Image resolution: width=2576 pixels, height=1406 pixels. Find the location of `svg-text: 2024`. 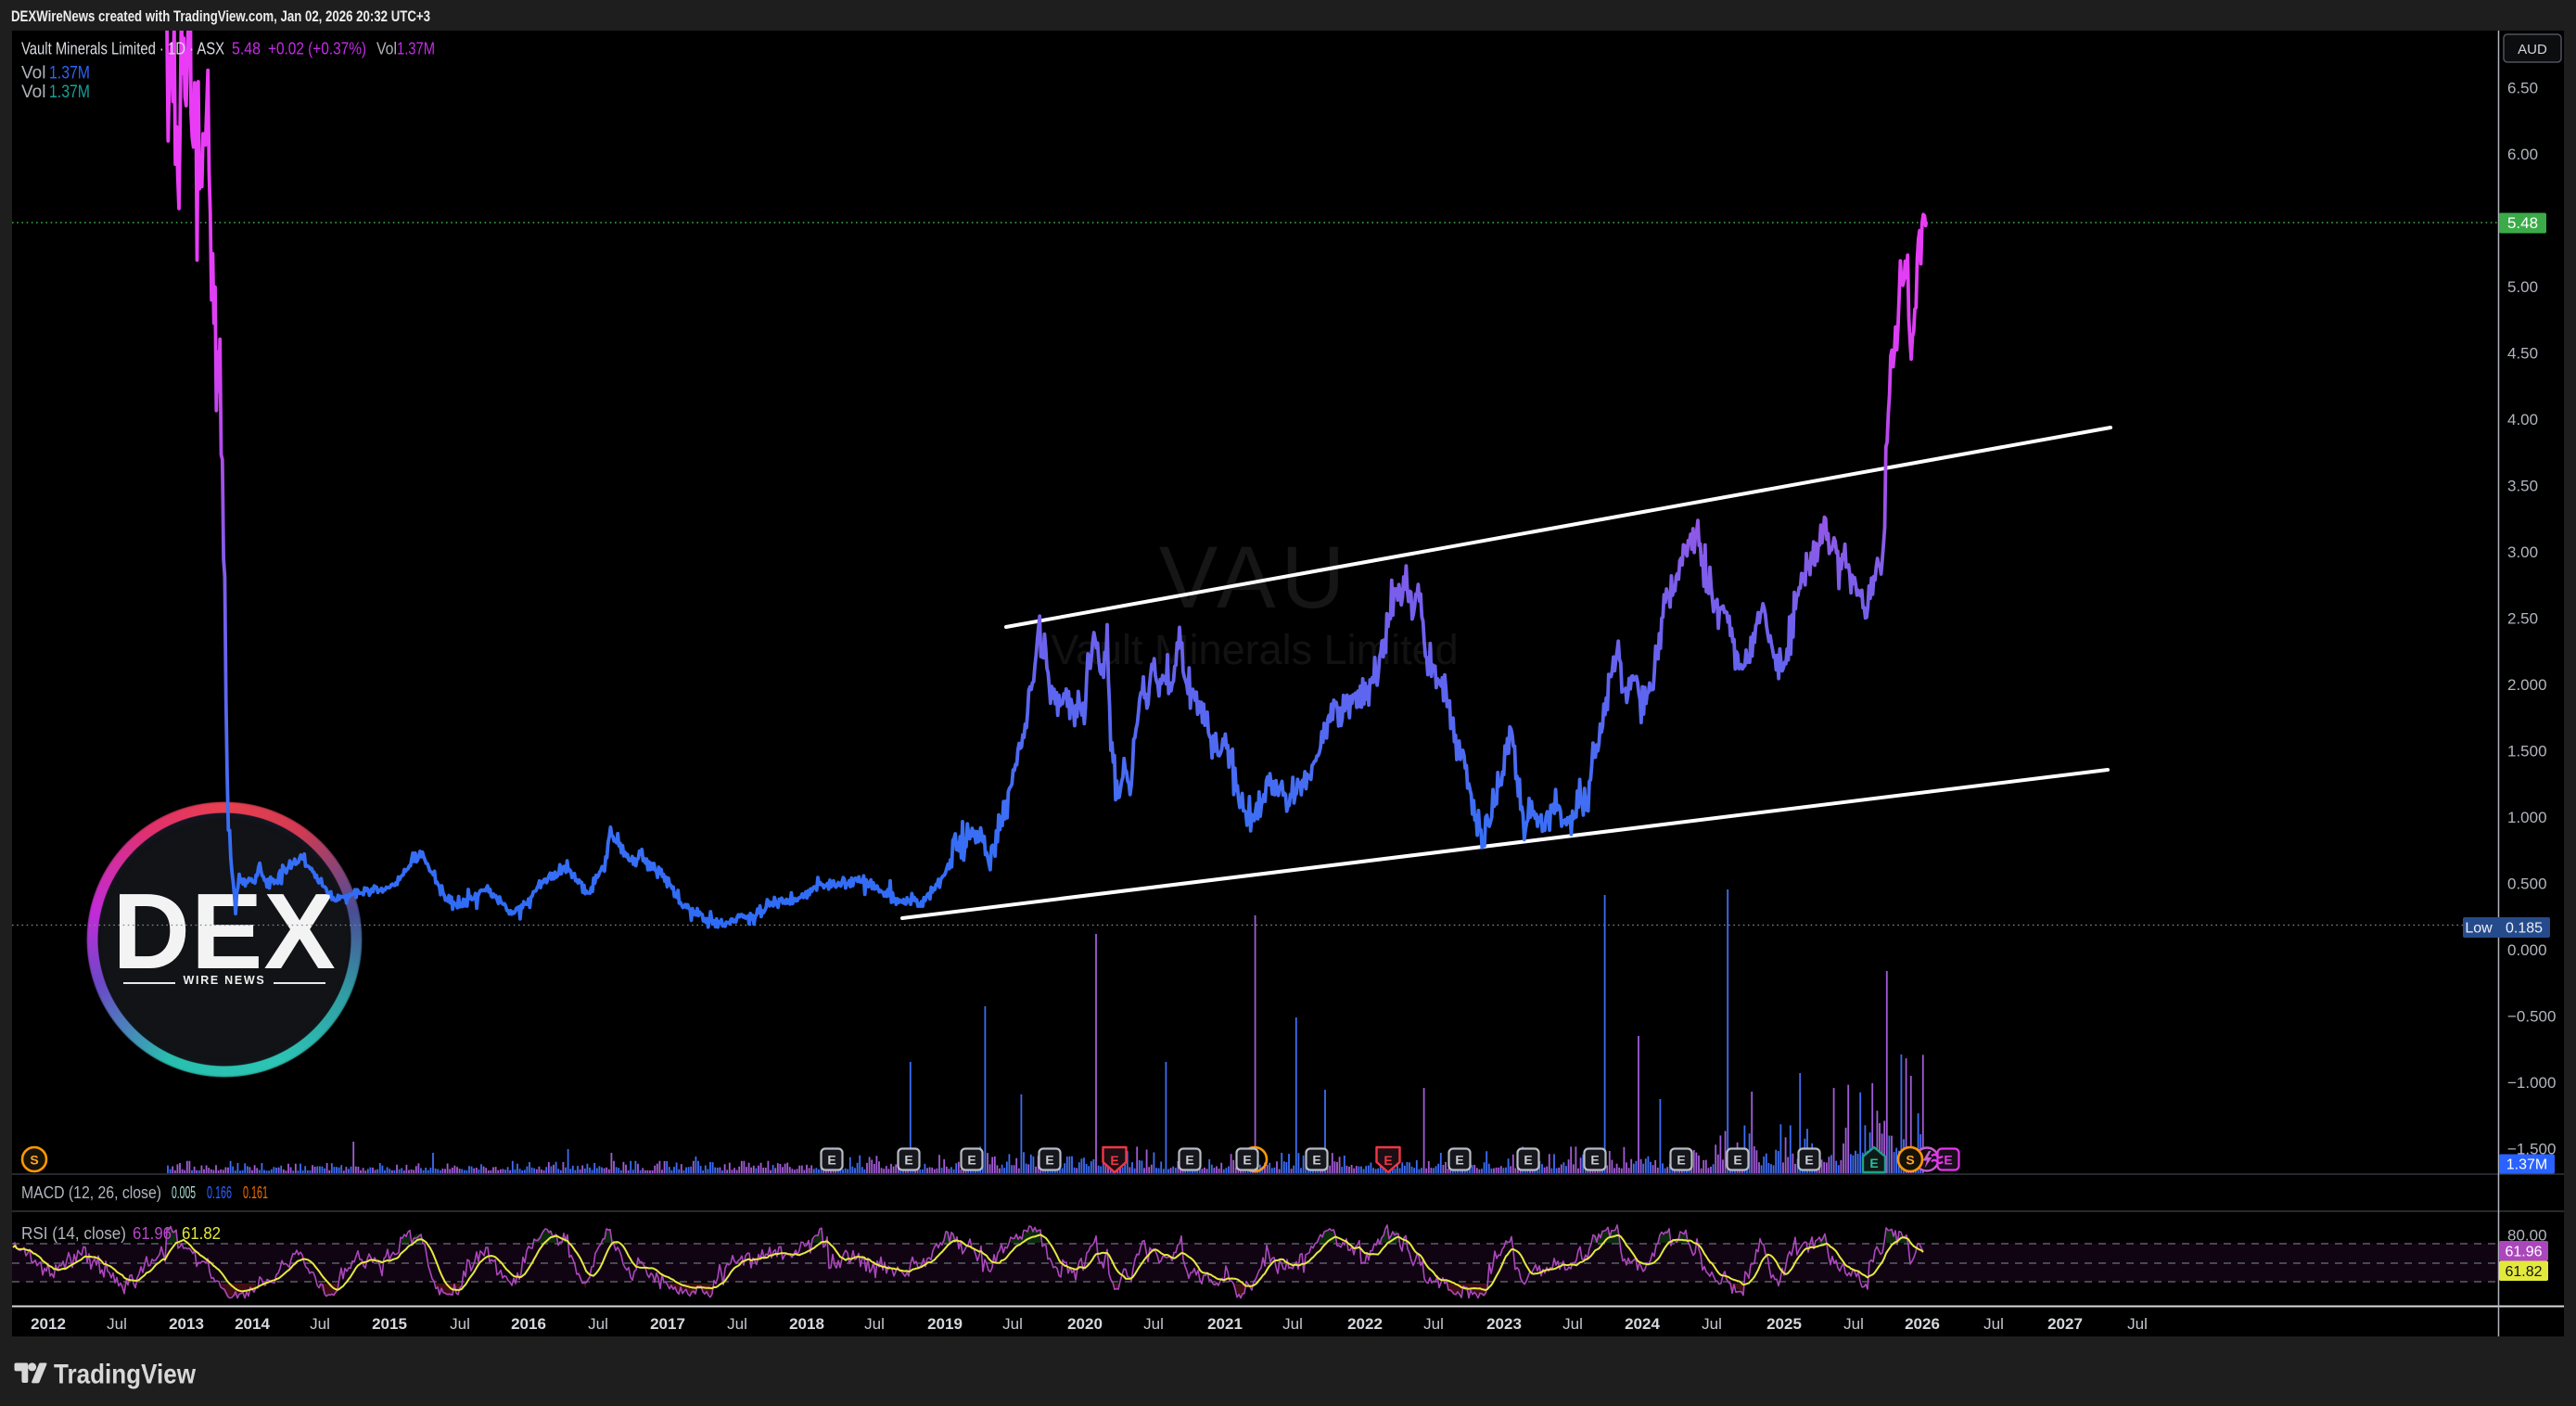

svg-text: 2024 is located at coordinates (1642, 1324).